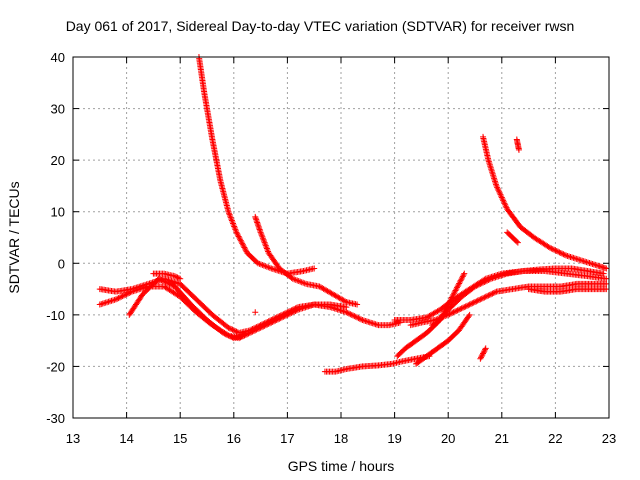 The height and width of the screenshot is (480, 640). What do you see at coordinates (394, 438) in the screenshot?
I see `x-tick-label: 19` at bounding box center [394, 438].